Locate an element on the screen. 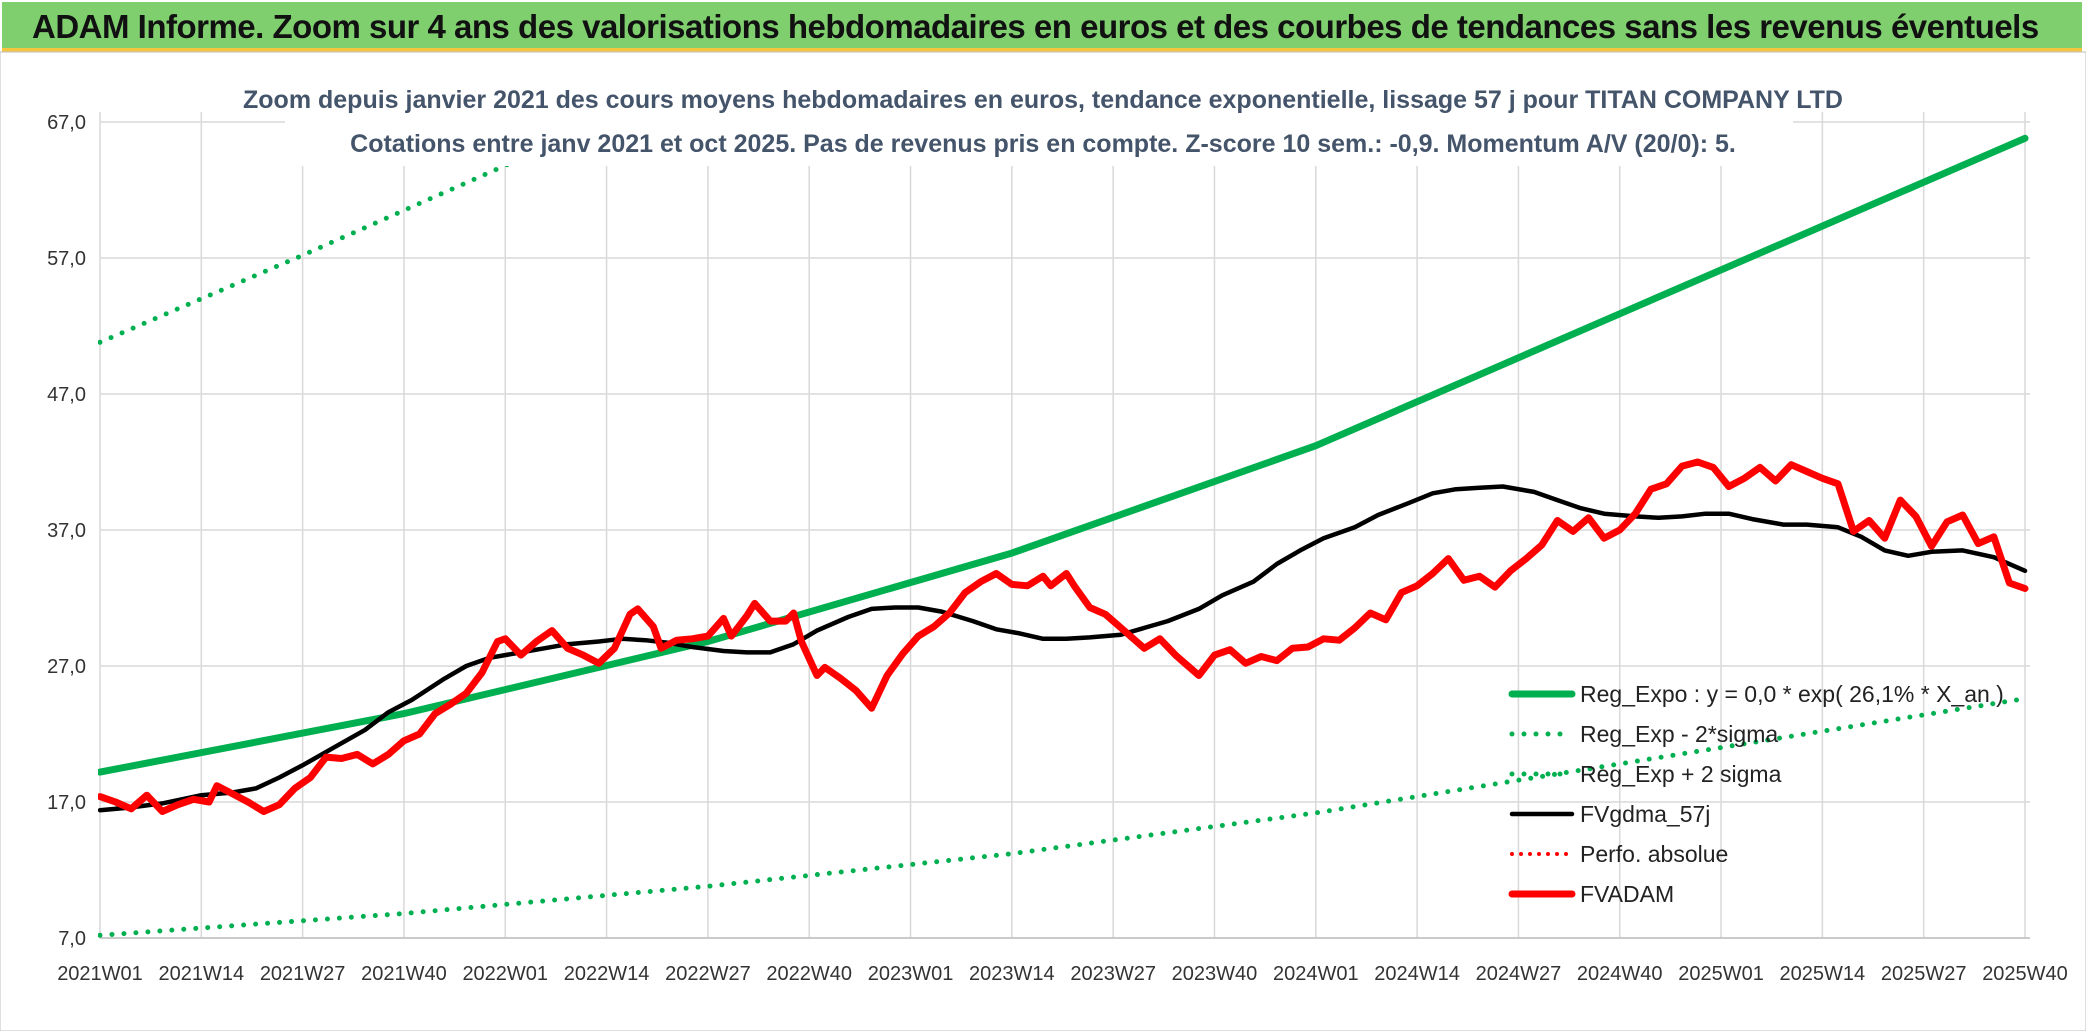 This screenshot has height=1031, width=2086. x-tick-label: 2024W01 is located at coordinates (1316, 974).